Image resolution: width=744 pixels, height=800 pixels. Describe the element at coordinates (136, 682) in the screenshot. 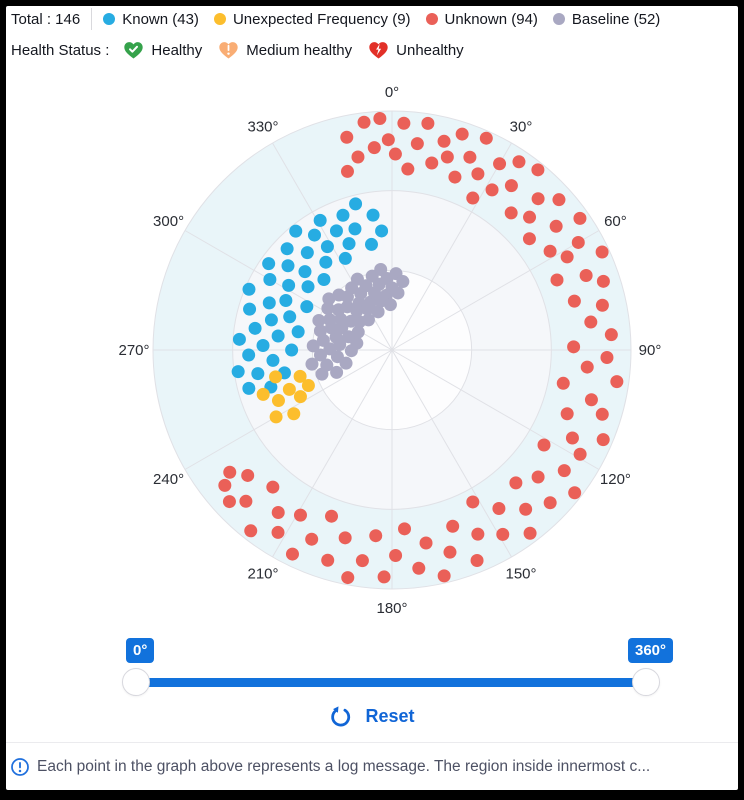

I see `slider-handle-min` at that location.